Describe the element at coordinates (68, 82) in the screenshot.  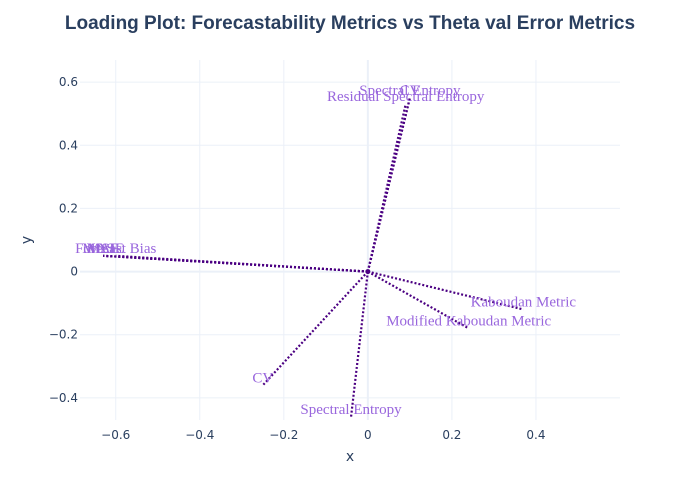
I see `y-tick-label: 0.6` at that location.